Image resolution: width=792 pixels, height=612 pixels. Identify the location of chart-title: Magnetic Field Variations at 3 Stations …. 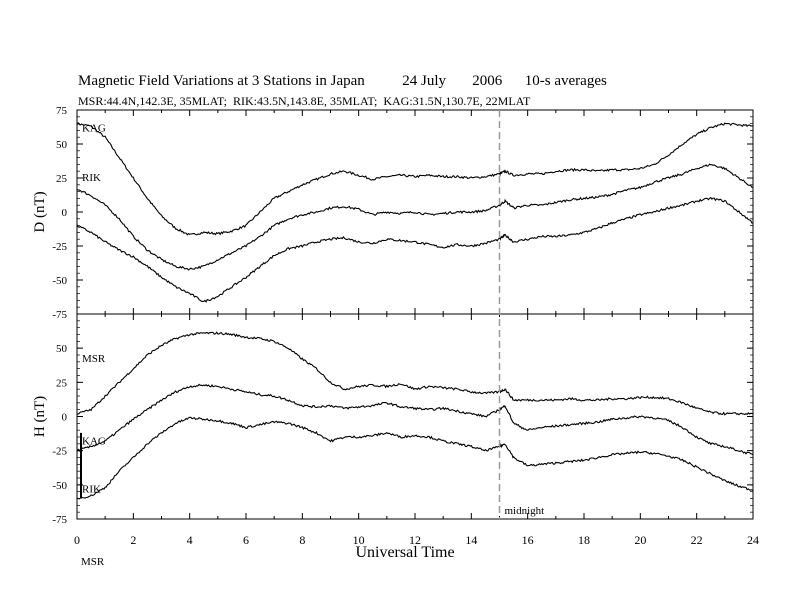
(342, 81).